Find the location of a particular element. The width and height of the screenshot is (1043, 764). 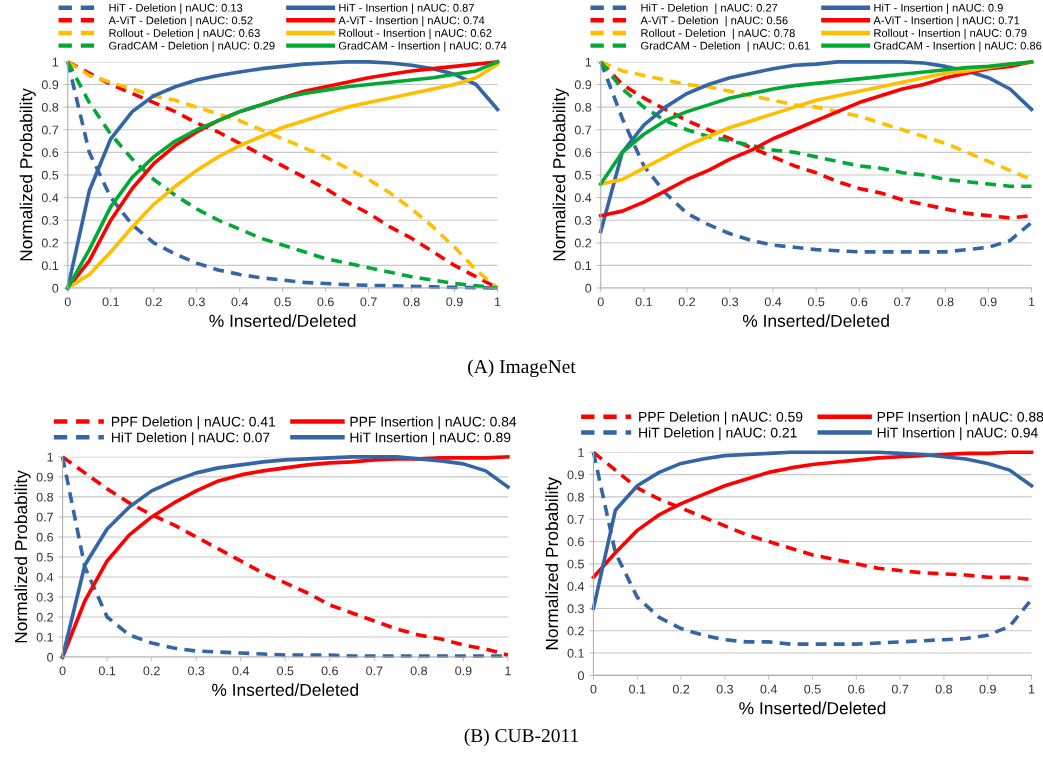

legend-label: HiT - Insertion | nAUC: 0.9 is located at coordinates (938, 8).